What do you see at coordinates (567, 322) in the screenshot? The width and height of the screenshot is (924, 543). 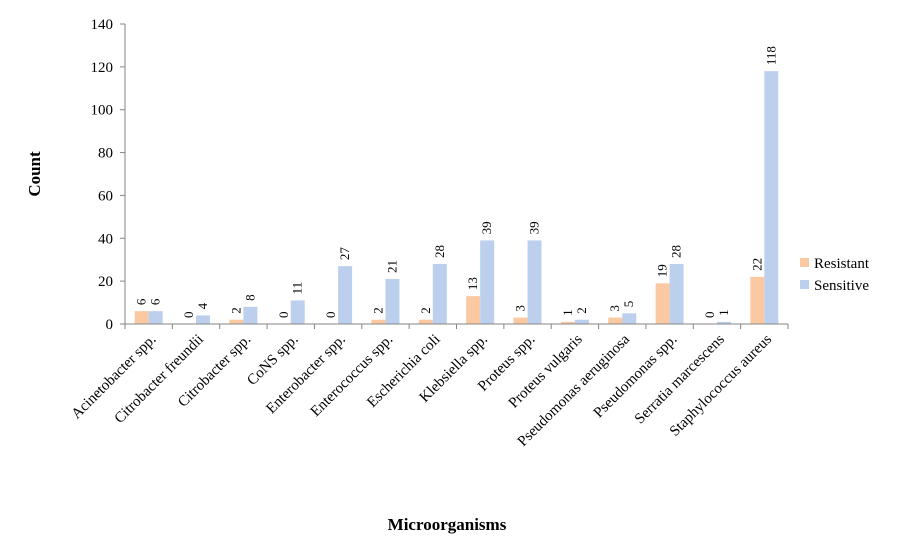 I see `bar-resistant-proteus-vulgaris` at bounding box center [567, 322].